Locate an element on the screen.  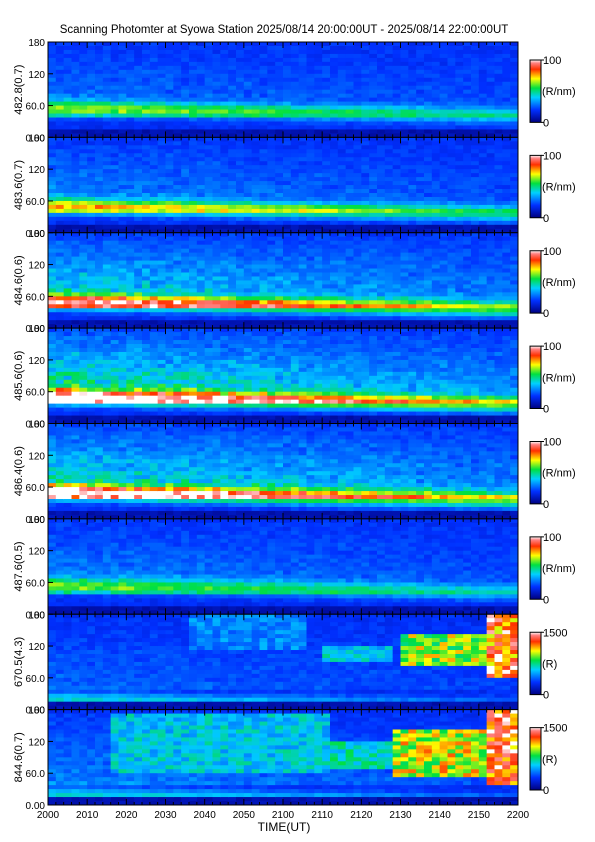
panel-ylabel: 482.8(0.7) is located at coordinates (19, 90).